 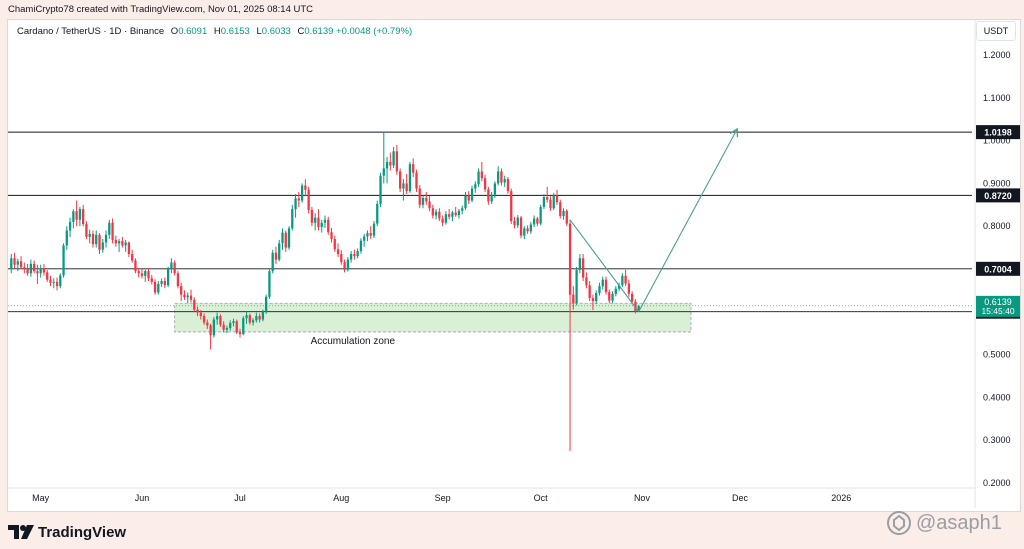 What do you see at coordinates (997, 183) in the screenshot?
I see `y-tick-label: 0.9000` at bounding box center [997, 183].